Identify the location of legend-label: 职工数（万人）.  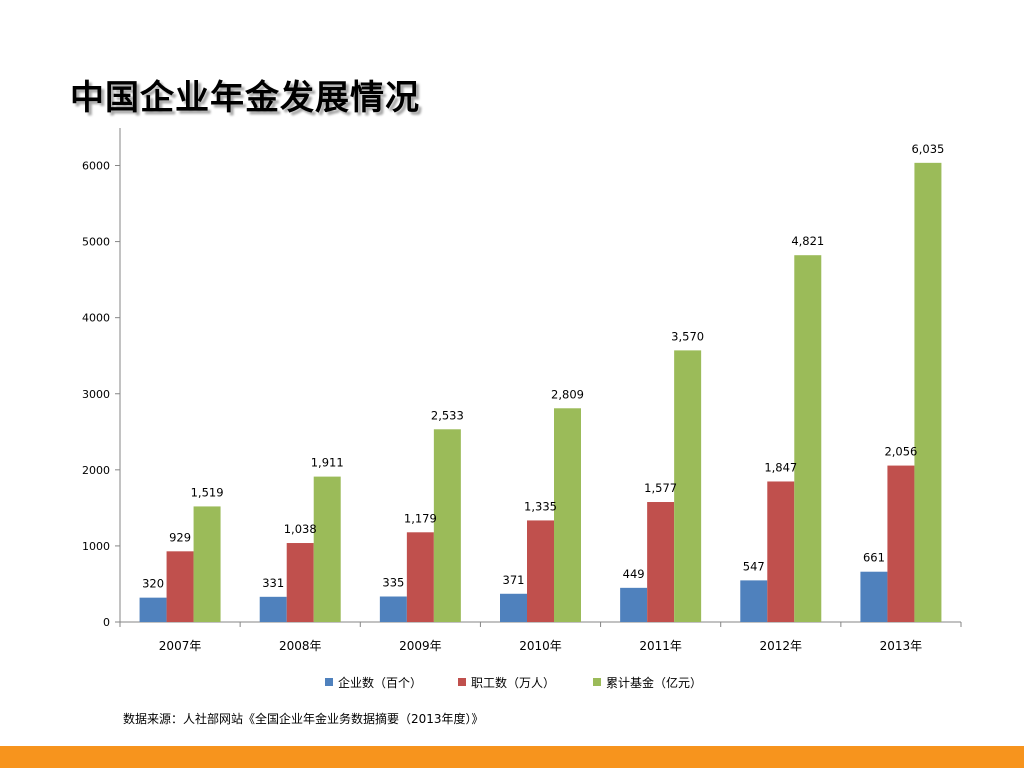
(513, 682).